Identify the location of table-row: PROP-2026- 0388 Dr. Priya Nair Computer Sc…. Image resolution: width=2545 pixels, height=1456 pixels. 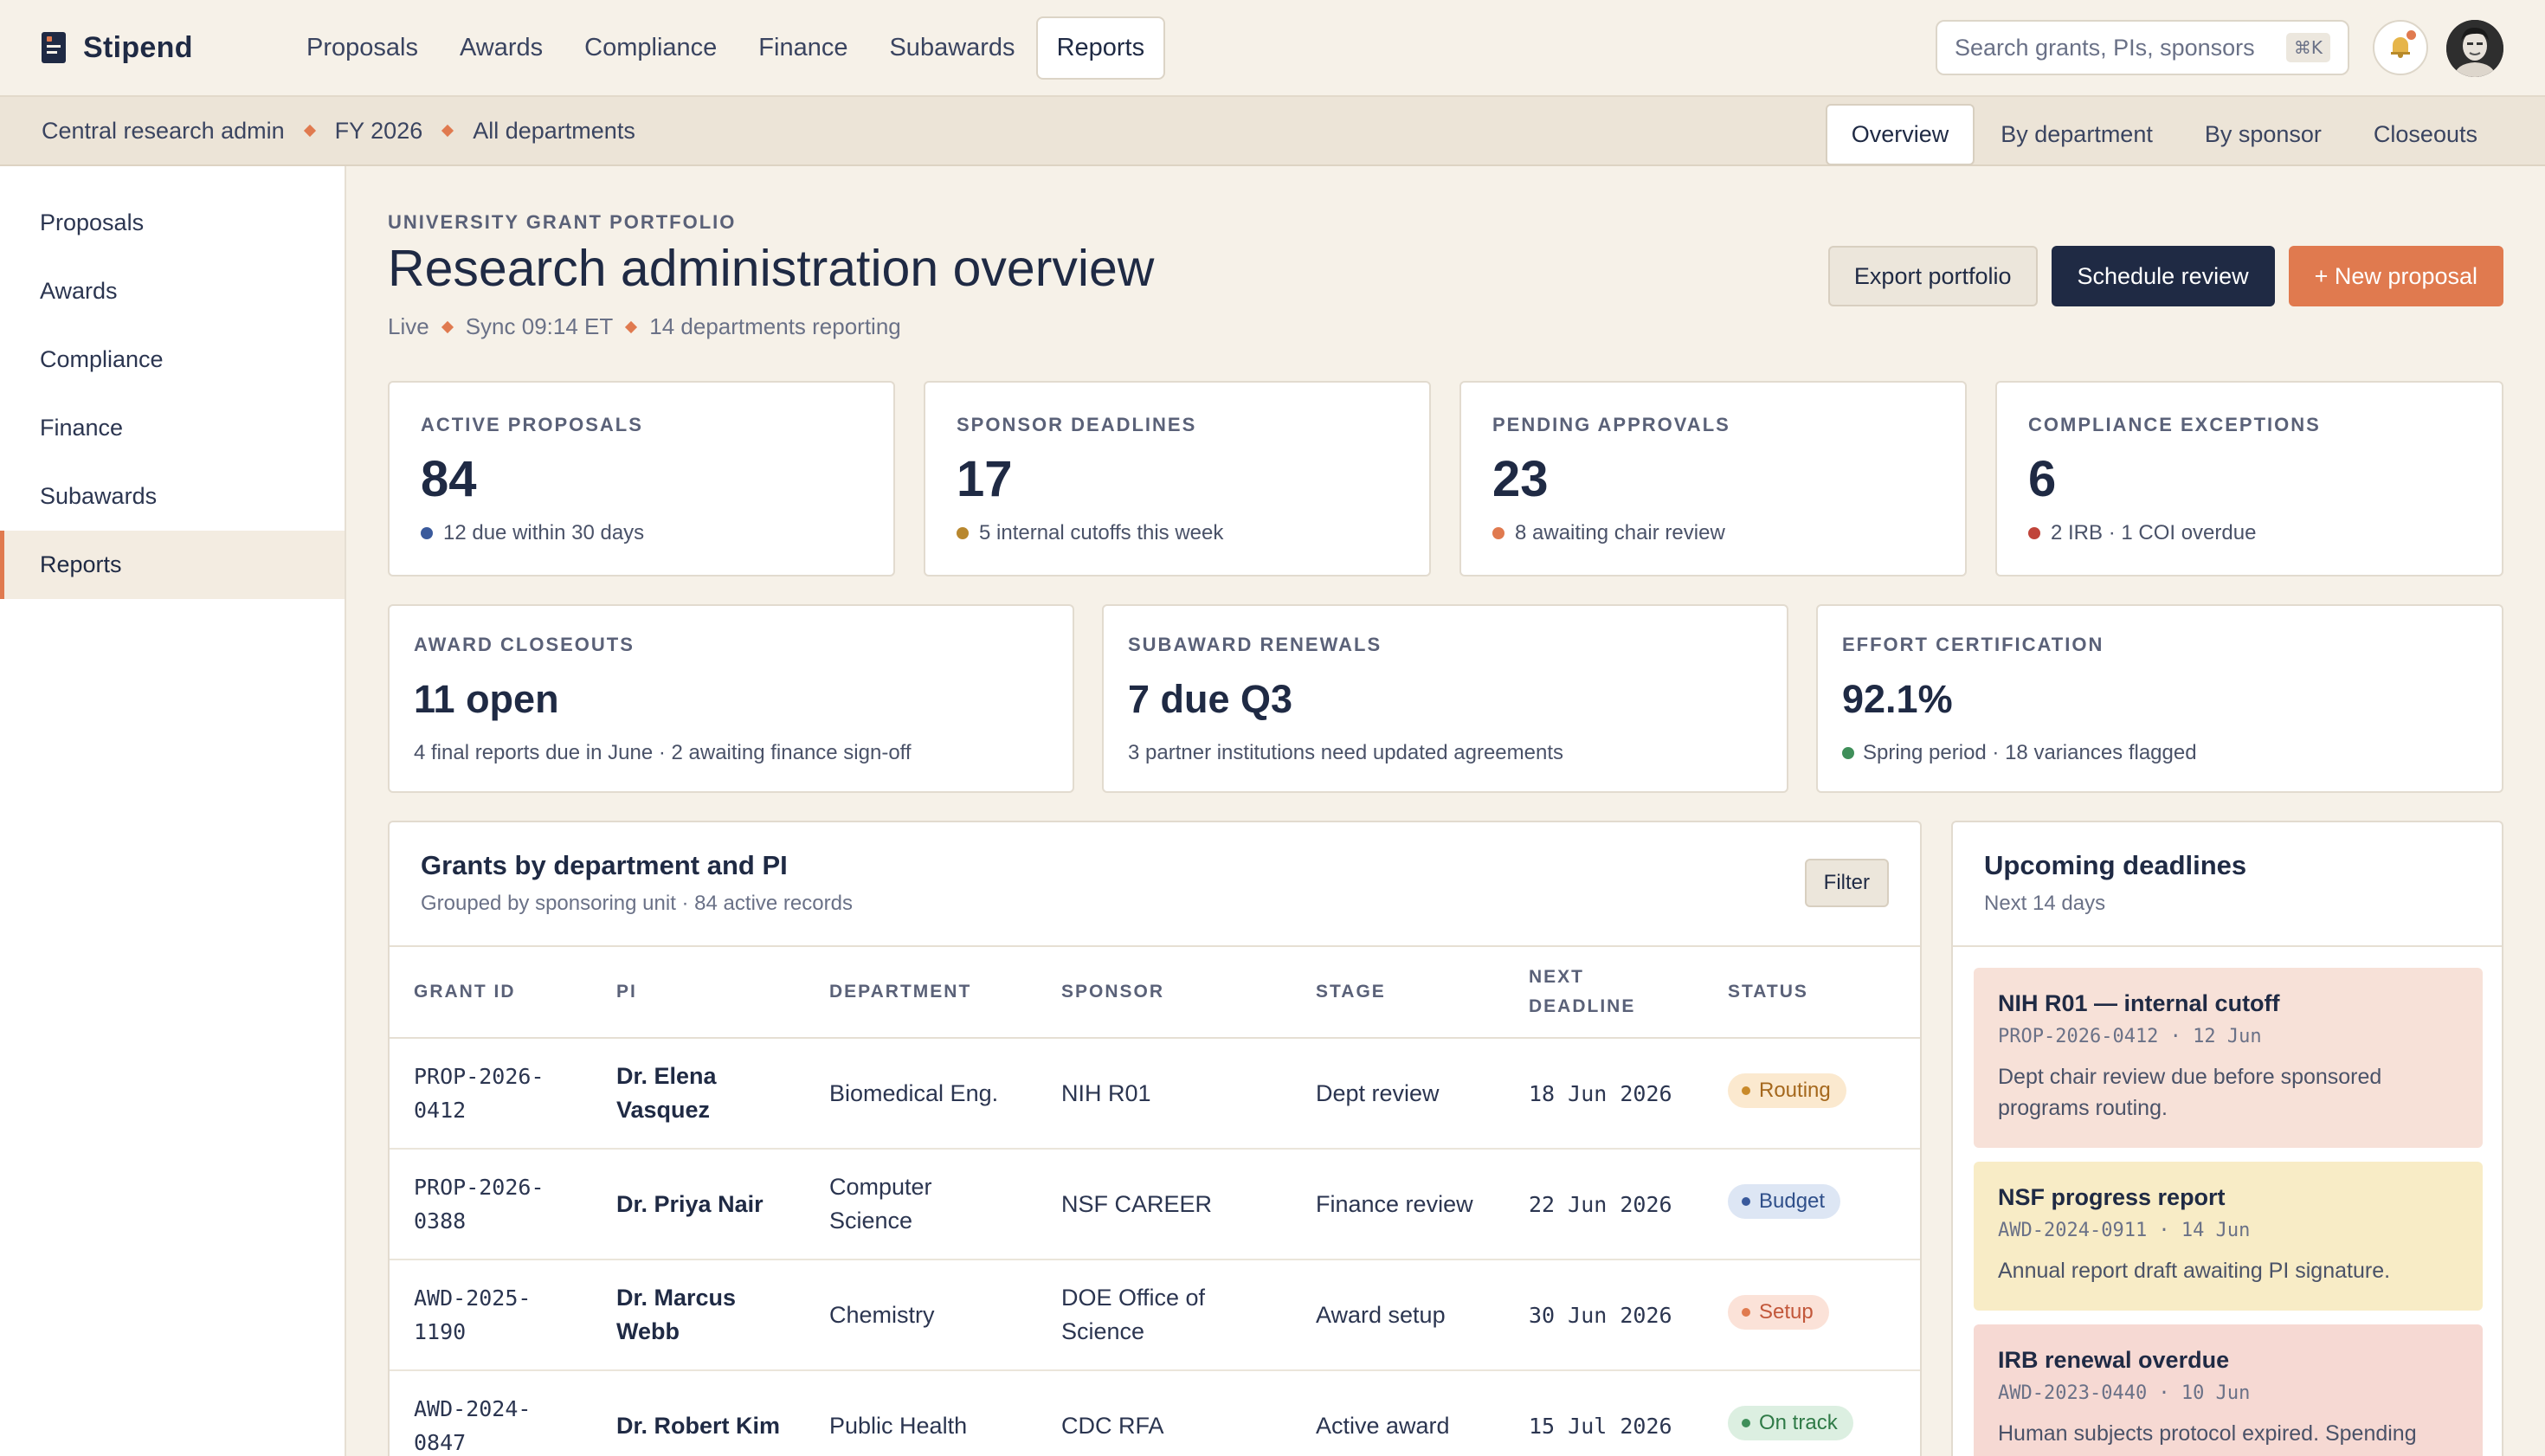
(1155, 1205).